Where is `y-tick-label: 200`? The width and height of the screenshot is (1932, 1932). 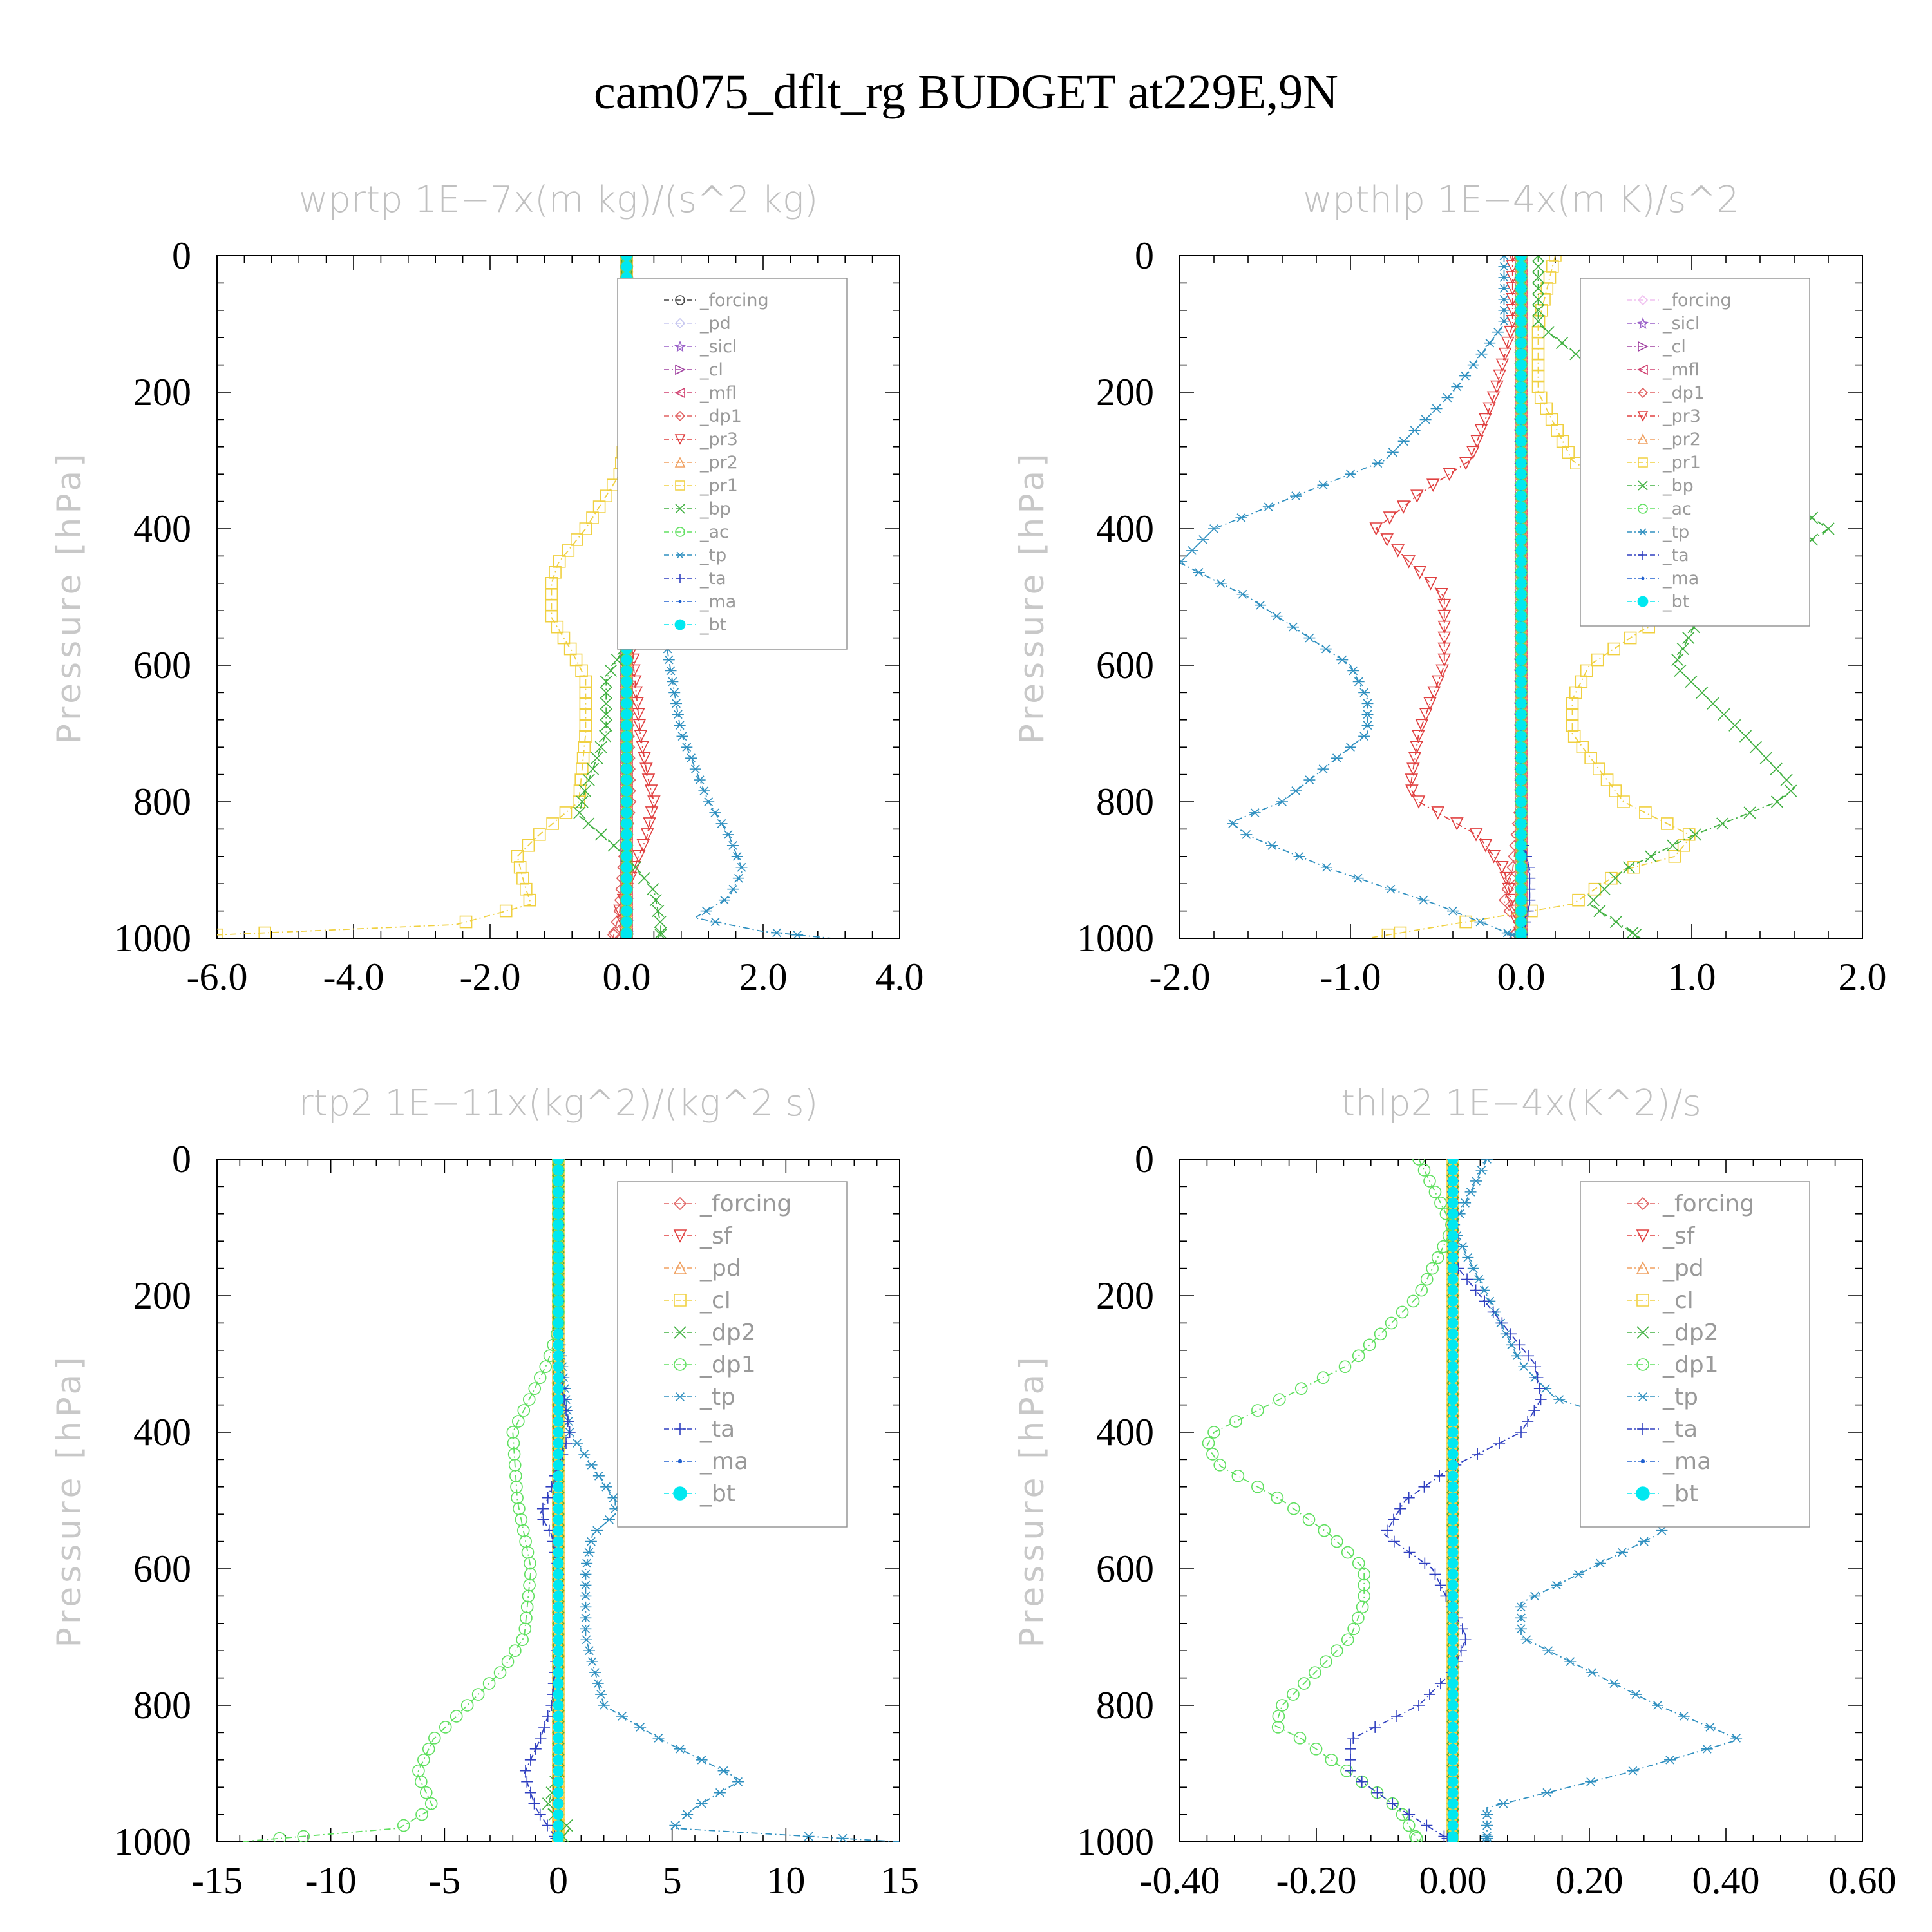 y-tick-label: 200 is located at coordinates (1125, 1295).